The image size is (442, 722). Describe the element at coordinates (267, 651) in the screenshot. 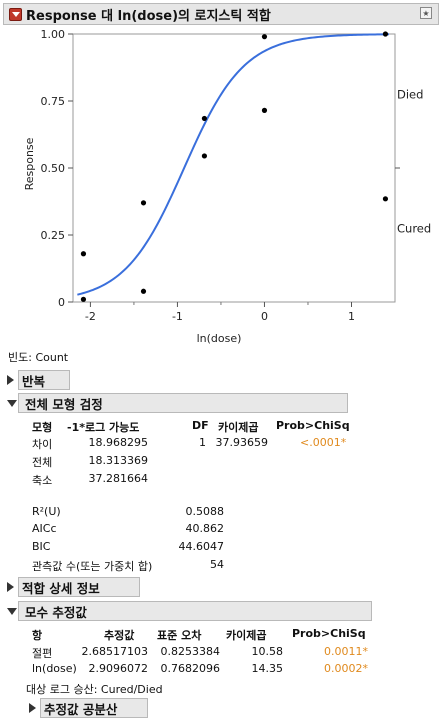

I see `pe-row-intercept-chisq: 10.58` at that location.